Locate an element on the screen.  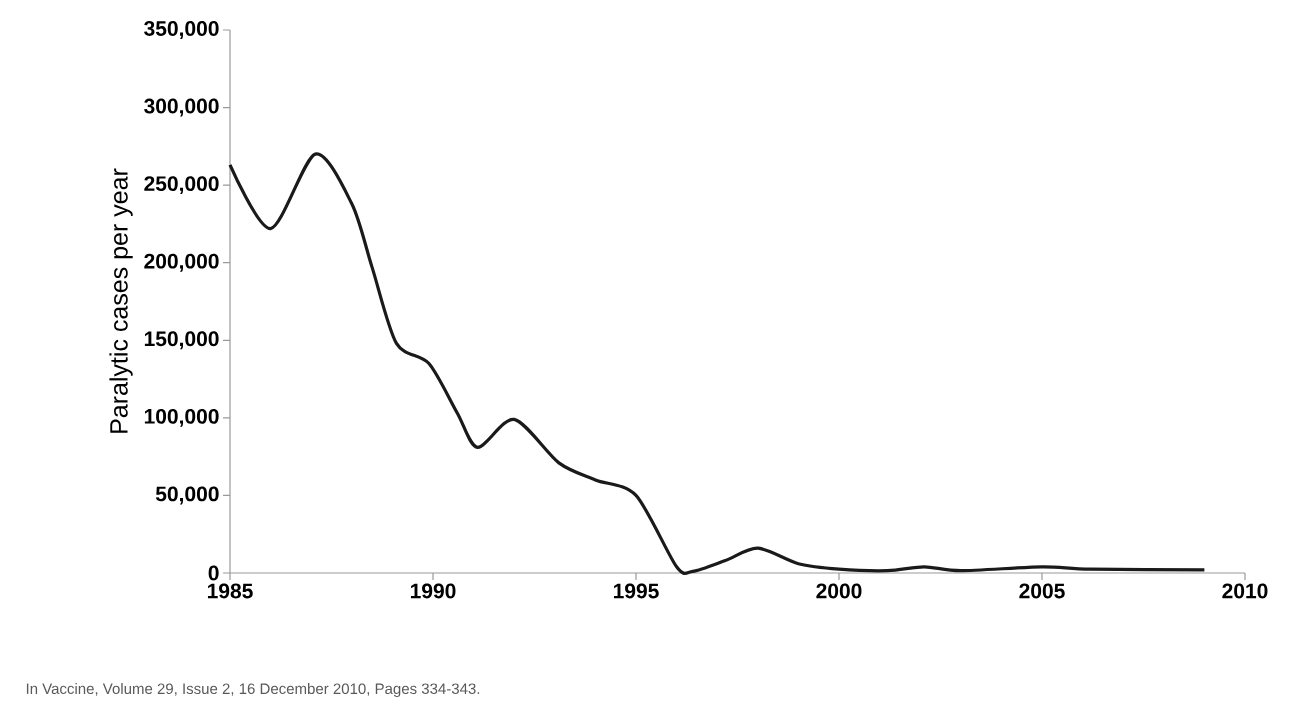
y-tick-label: 0 is located at coordinates (213, 573).